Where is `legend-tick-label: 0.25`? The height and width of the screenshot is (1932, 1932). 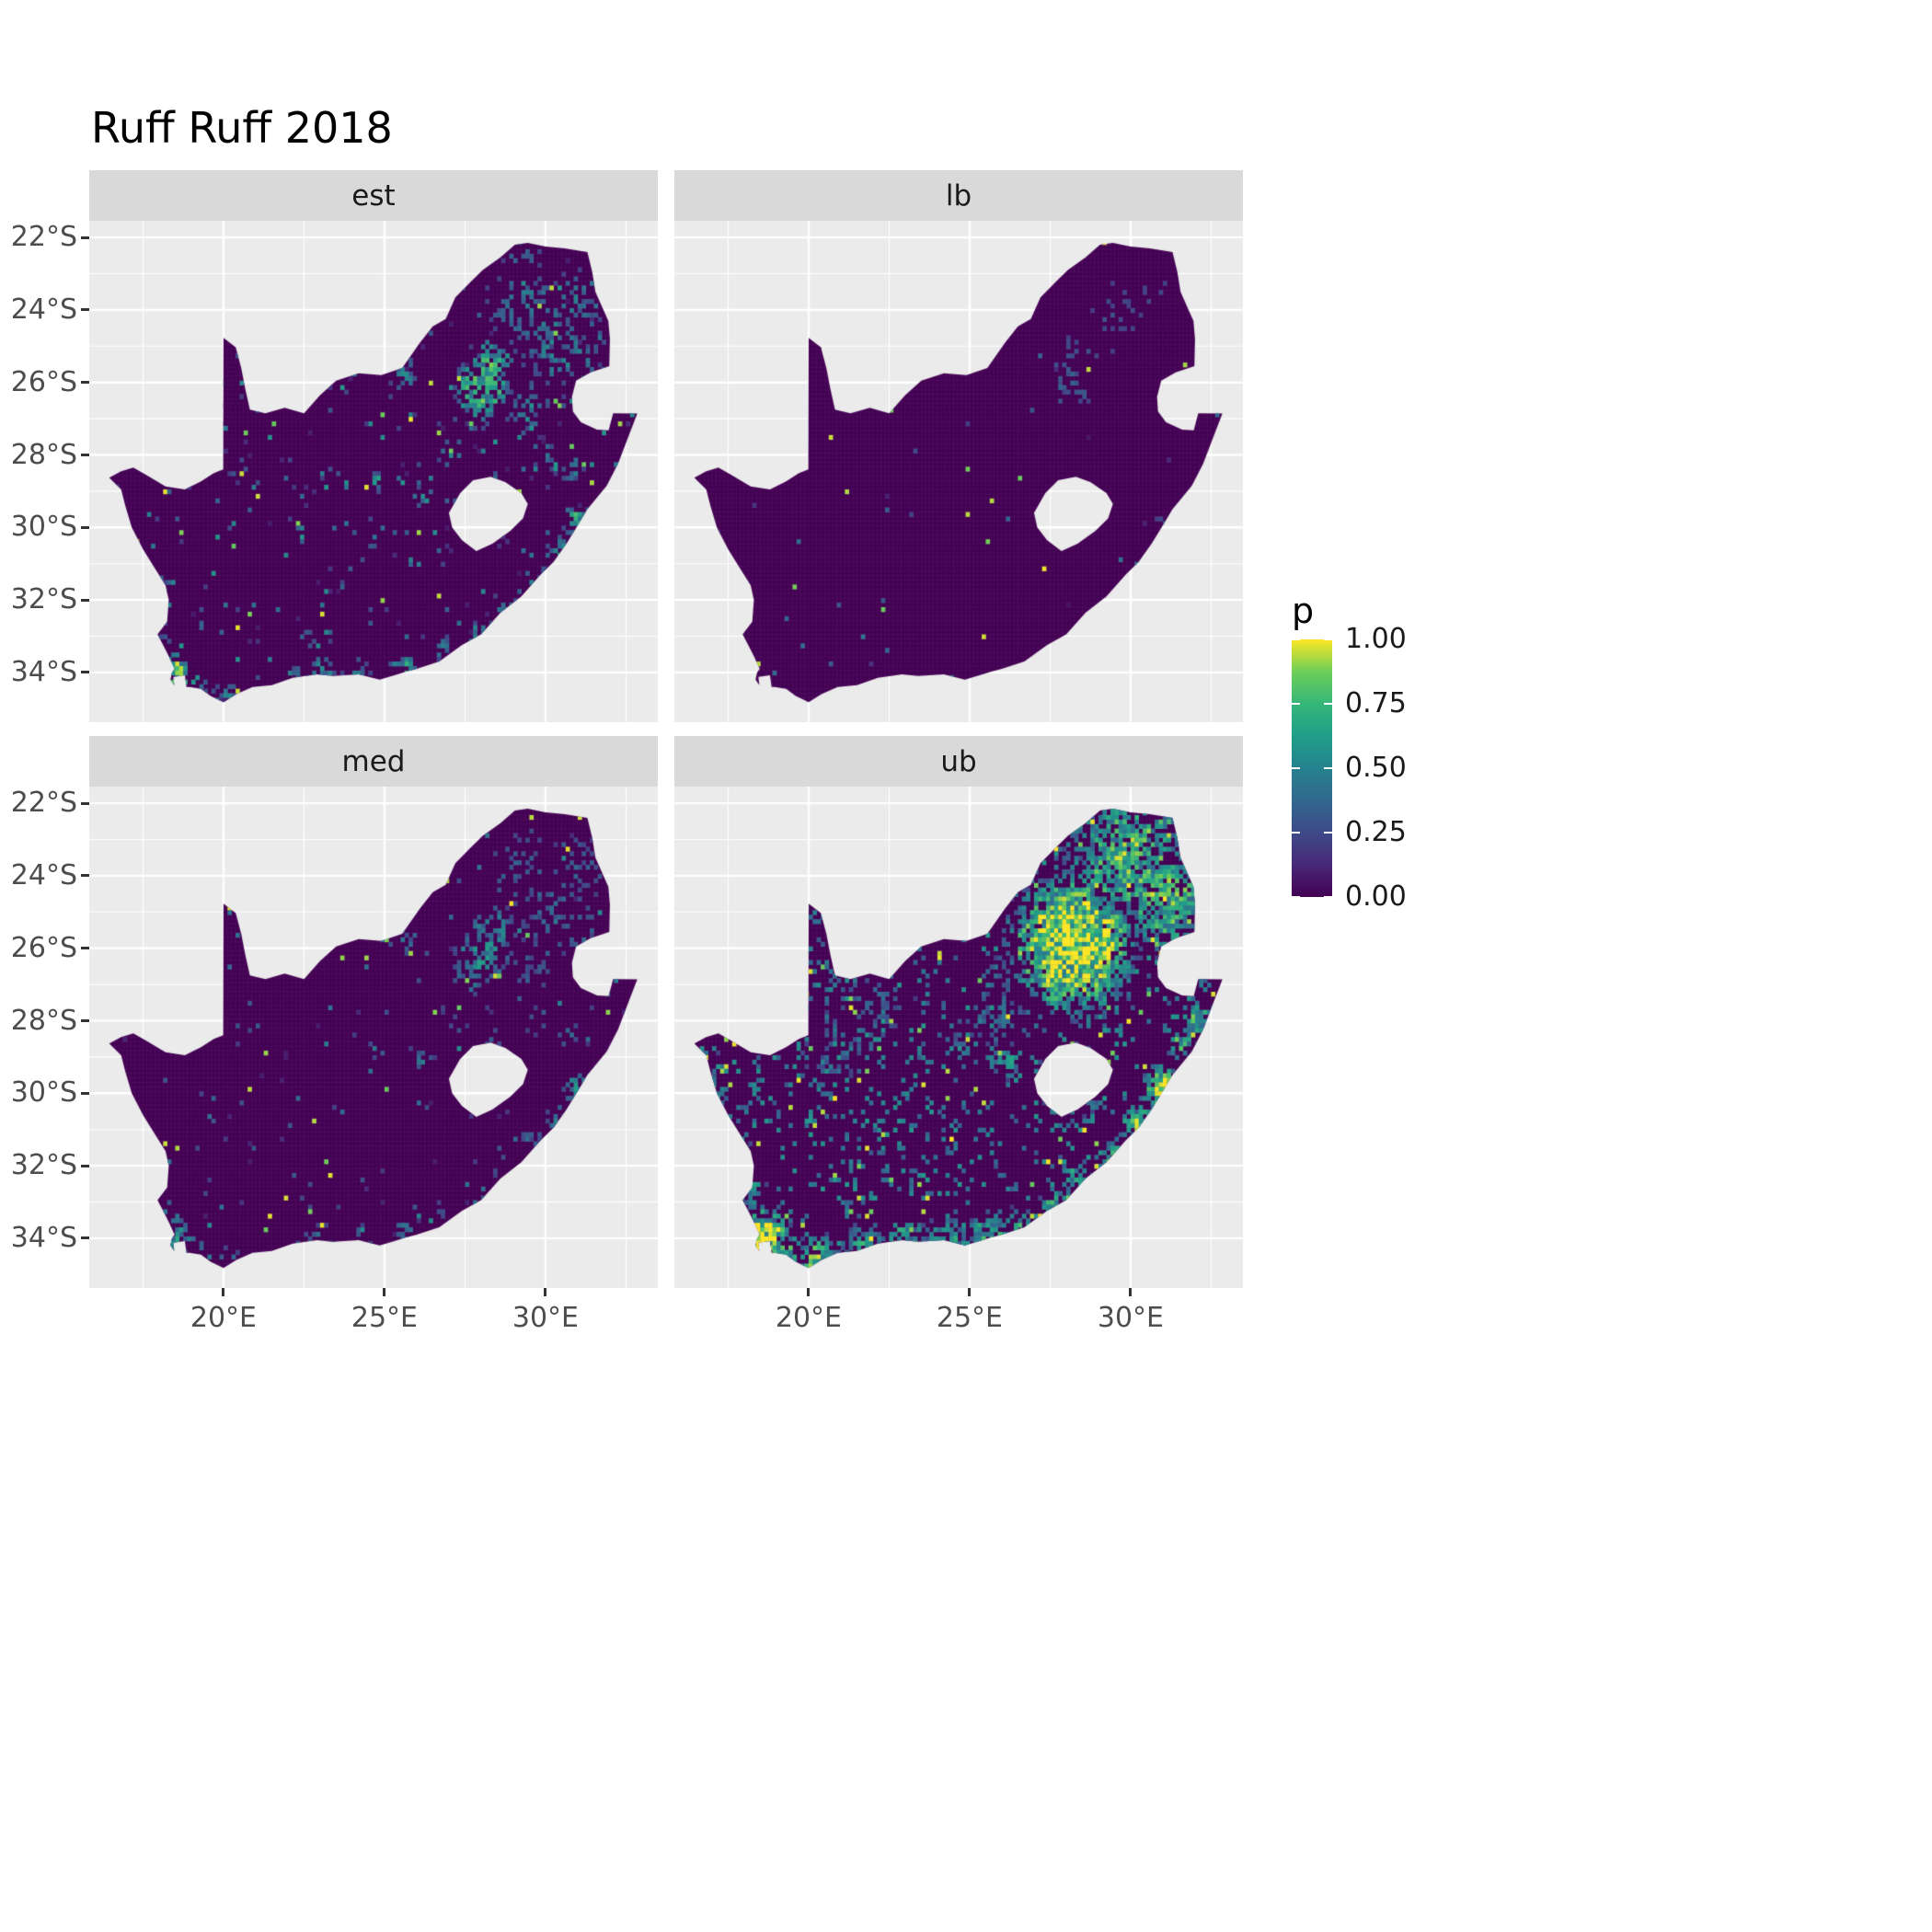
legend-tick-label: 0.25 is located at coordinates (1376, 832).